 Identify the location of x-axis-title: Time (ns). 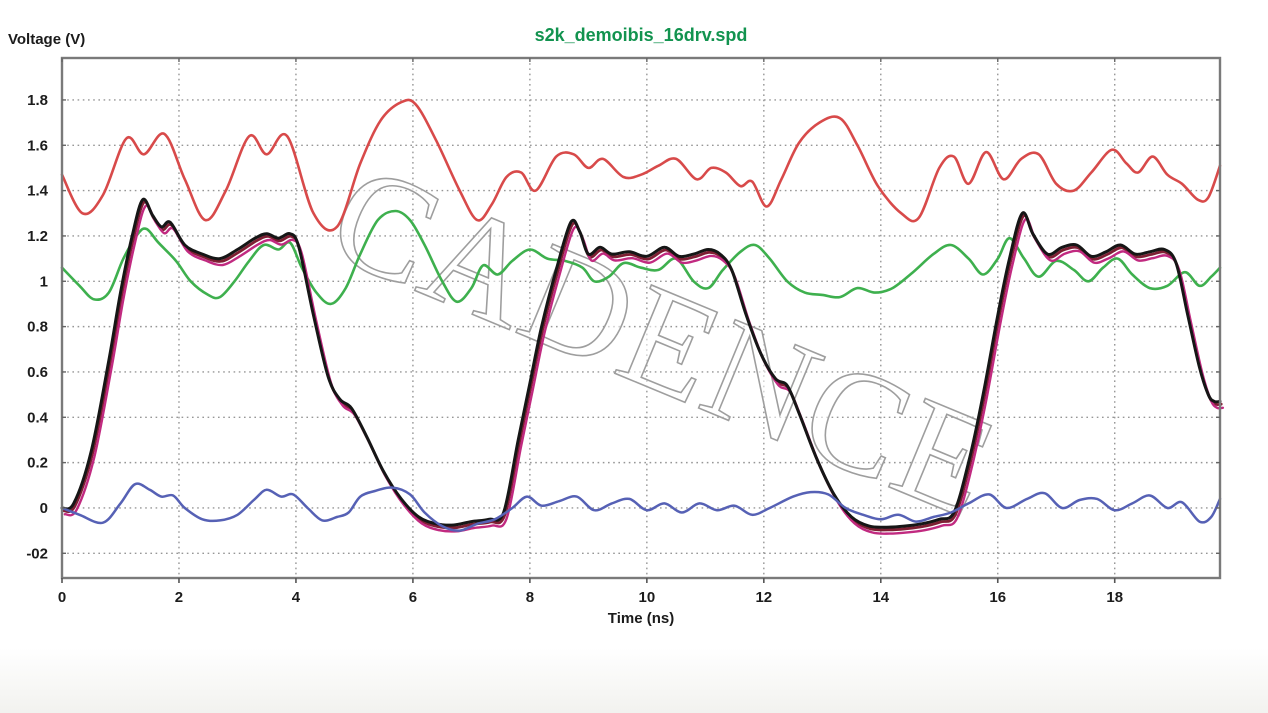
(641, 618).